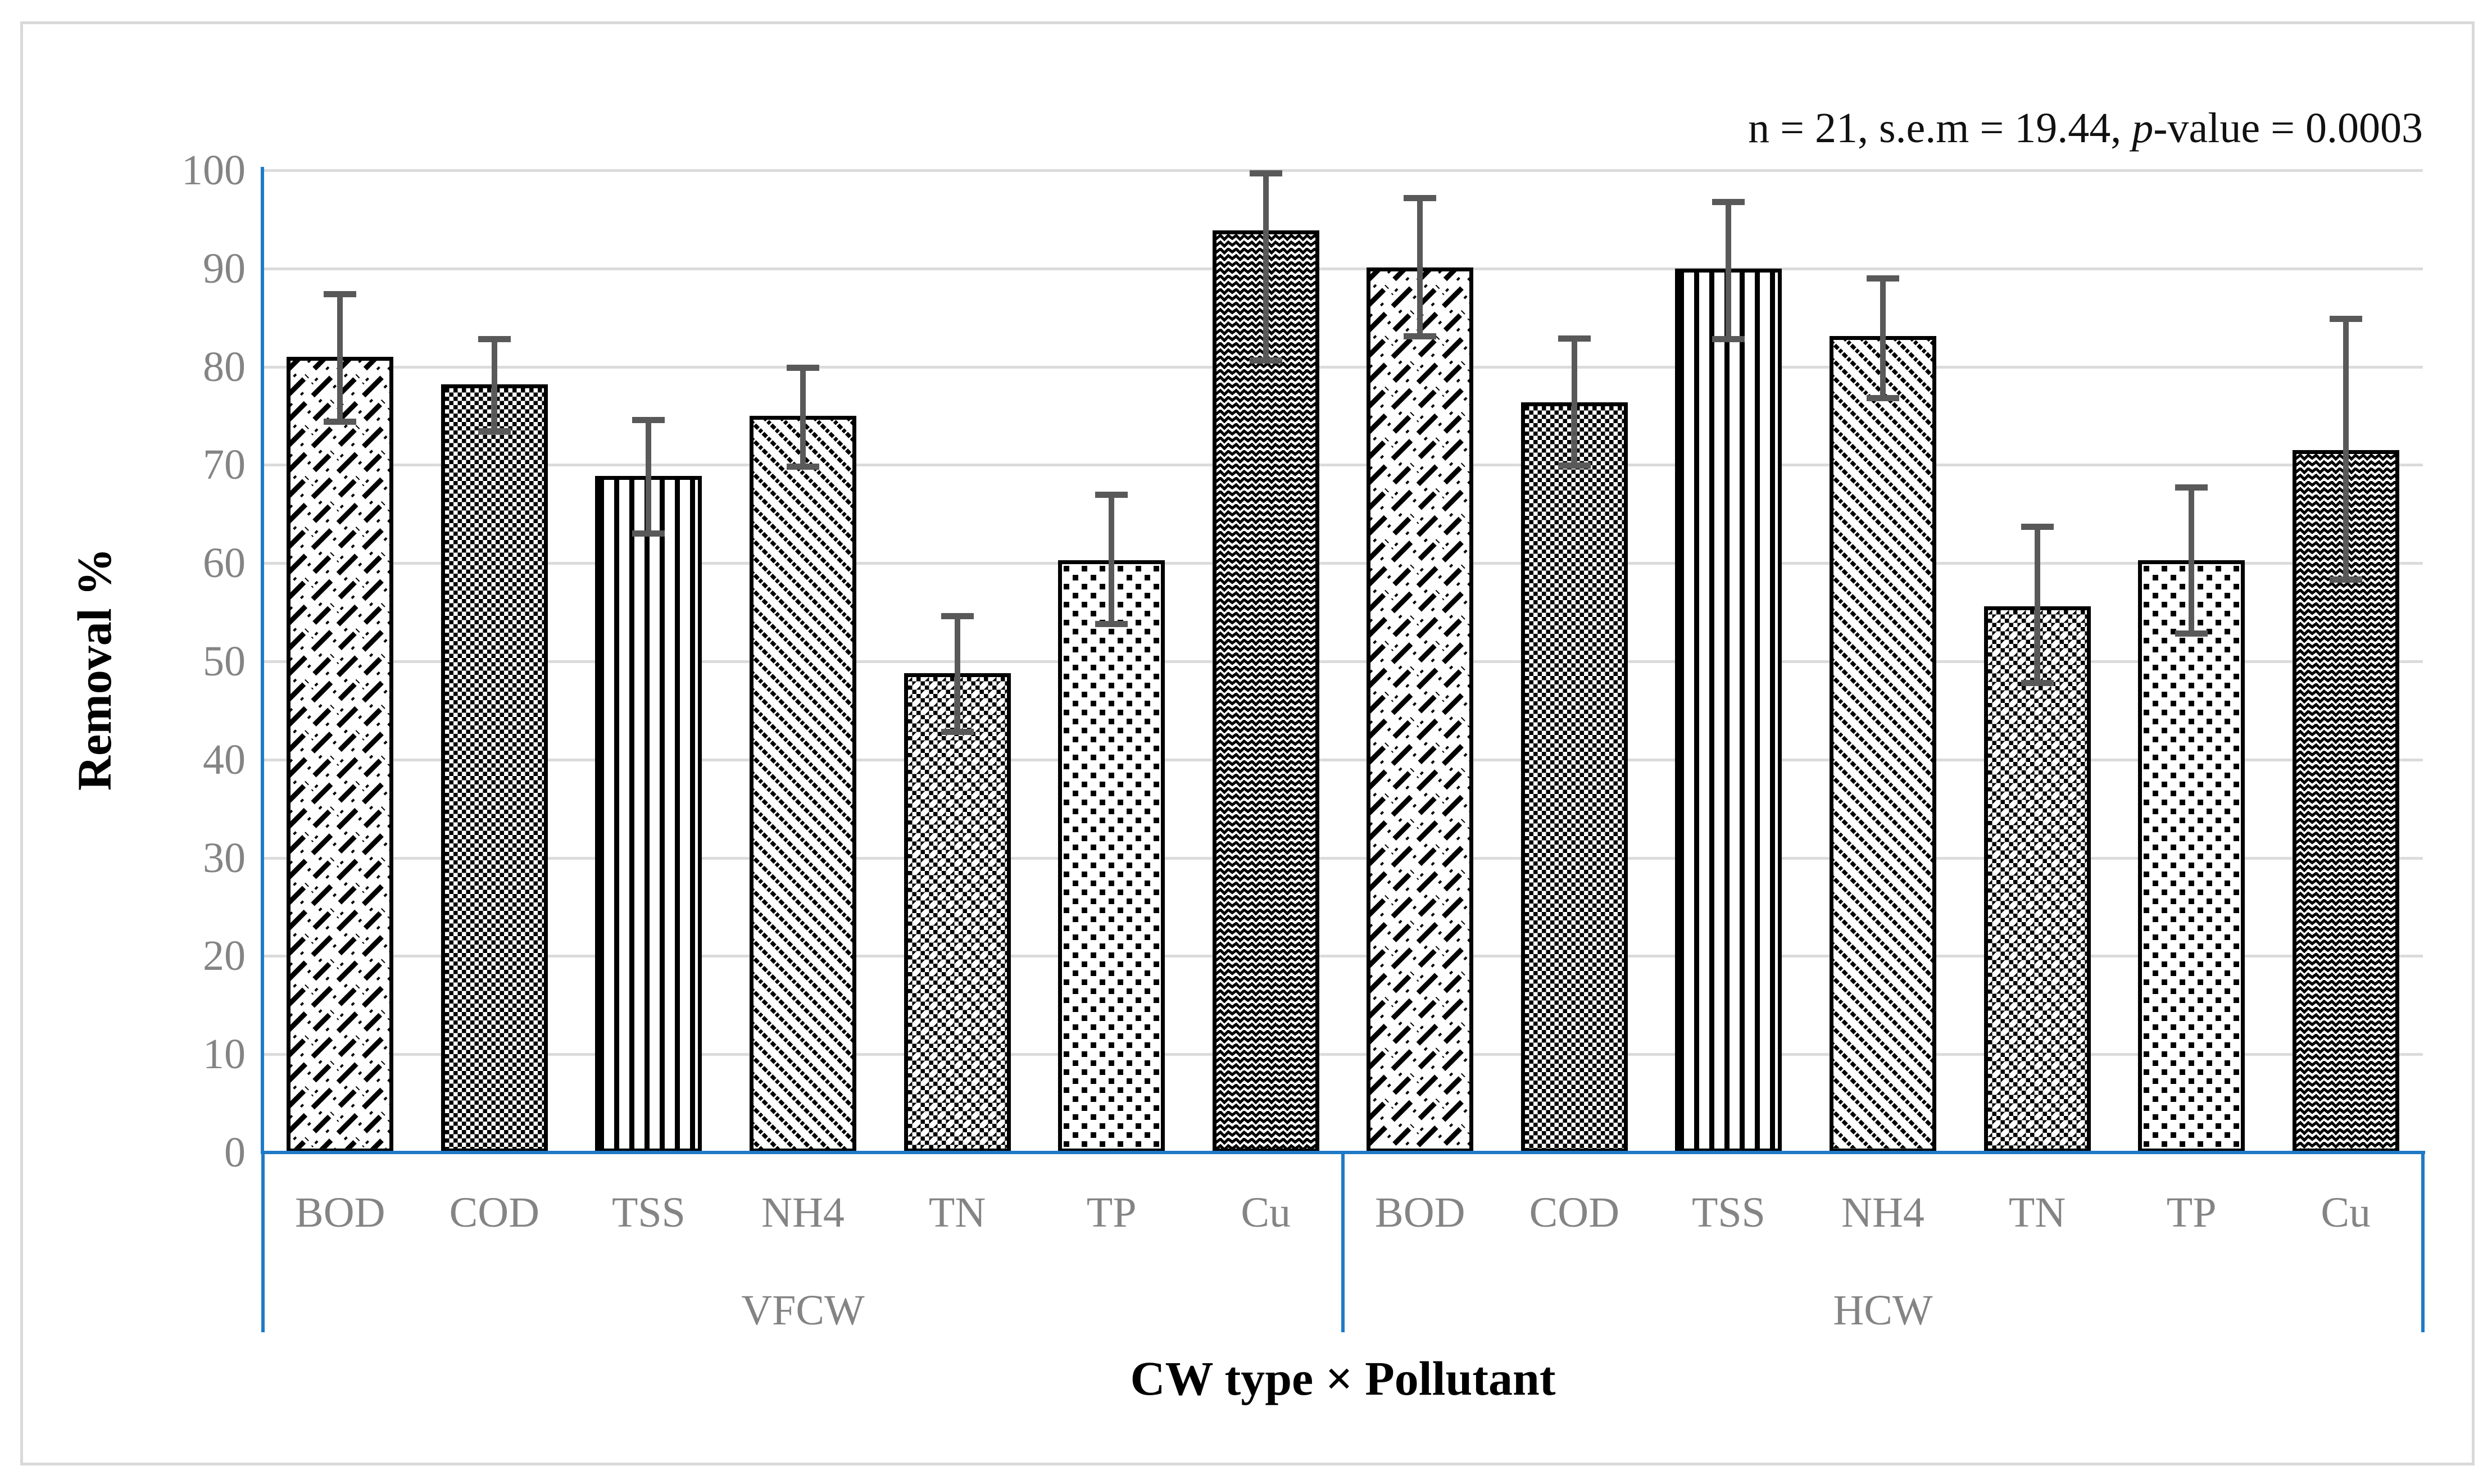  What do you see at coordinates (495, 768) in the screenshot?
I see `bar-VFCW-COD` at bounding box center [495, 768].